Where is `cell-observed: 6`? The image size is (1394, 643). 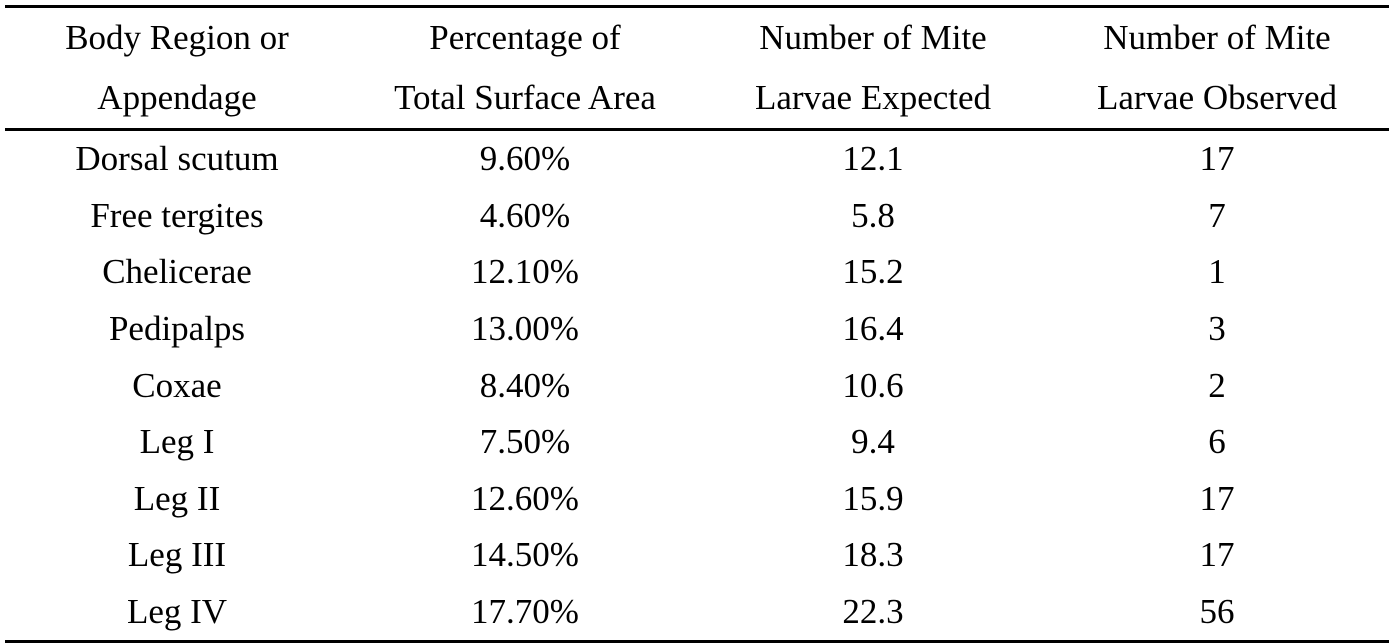
cell-observed: 6 is located at coordinates (1217, 442).